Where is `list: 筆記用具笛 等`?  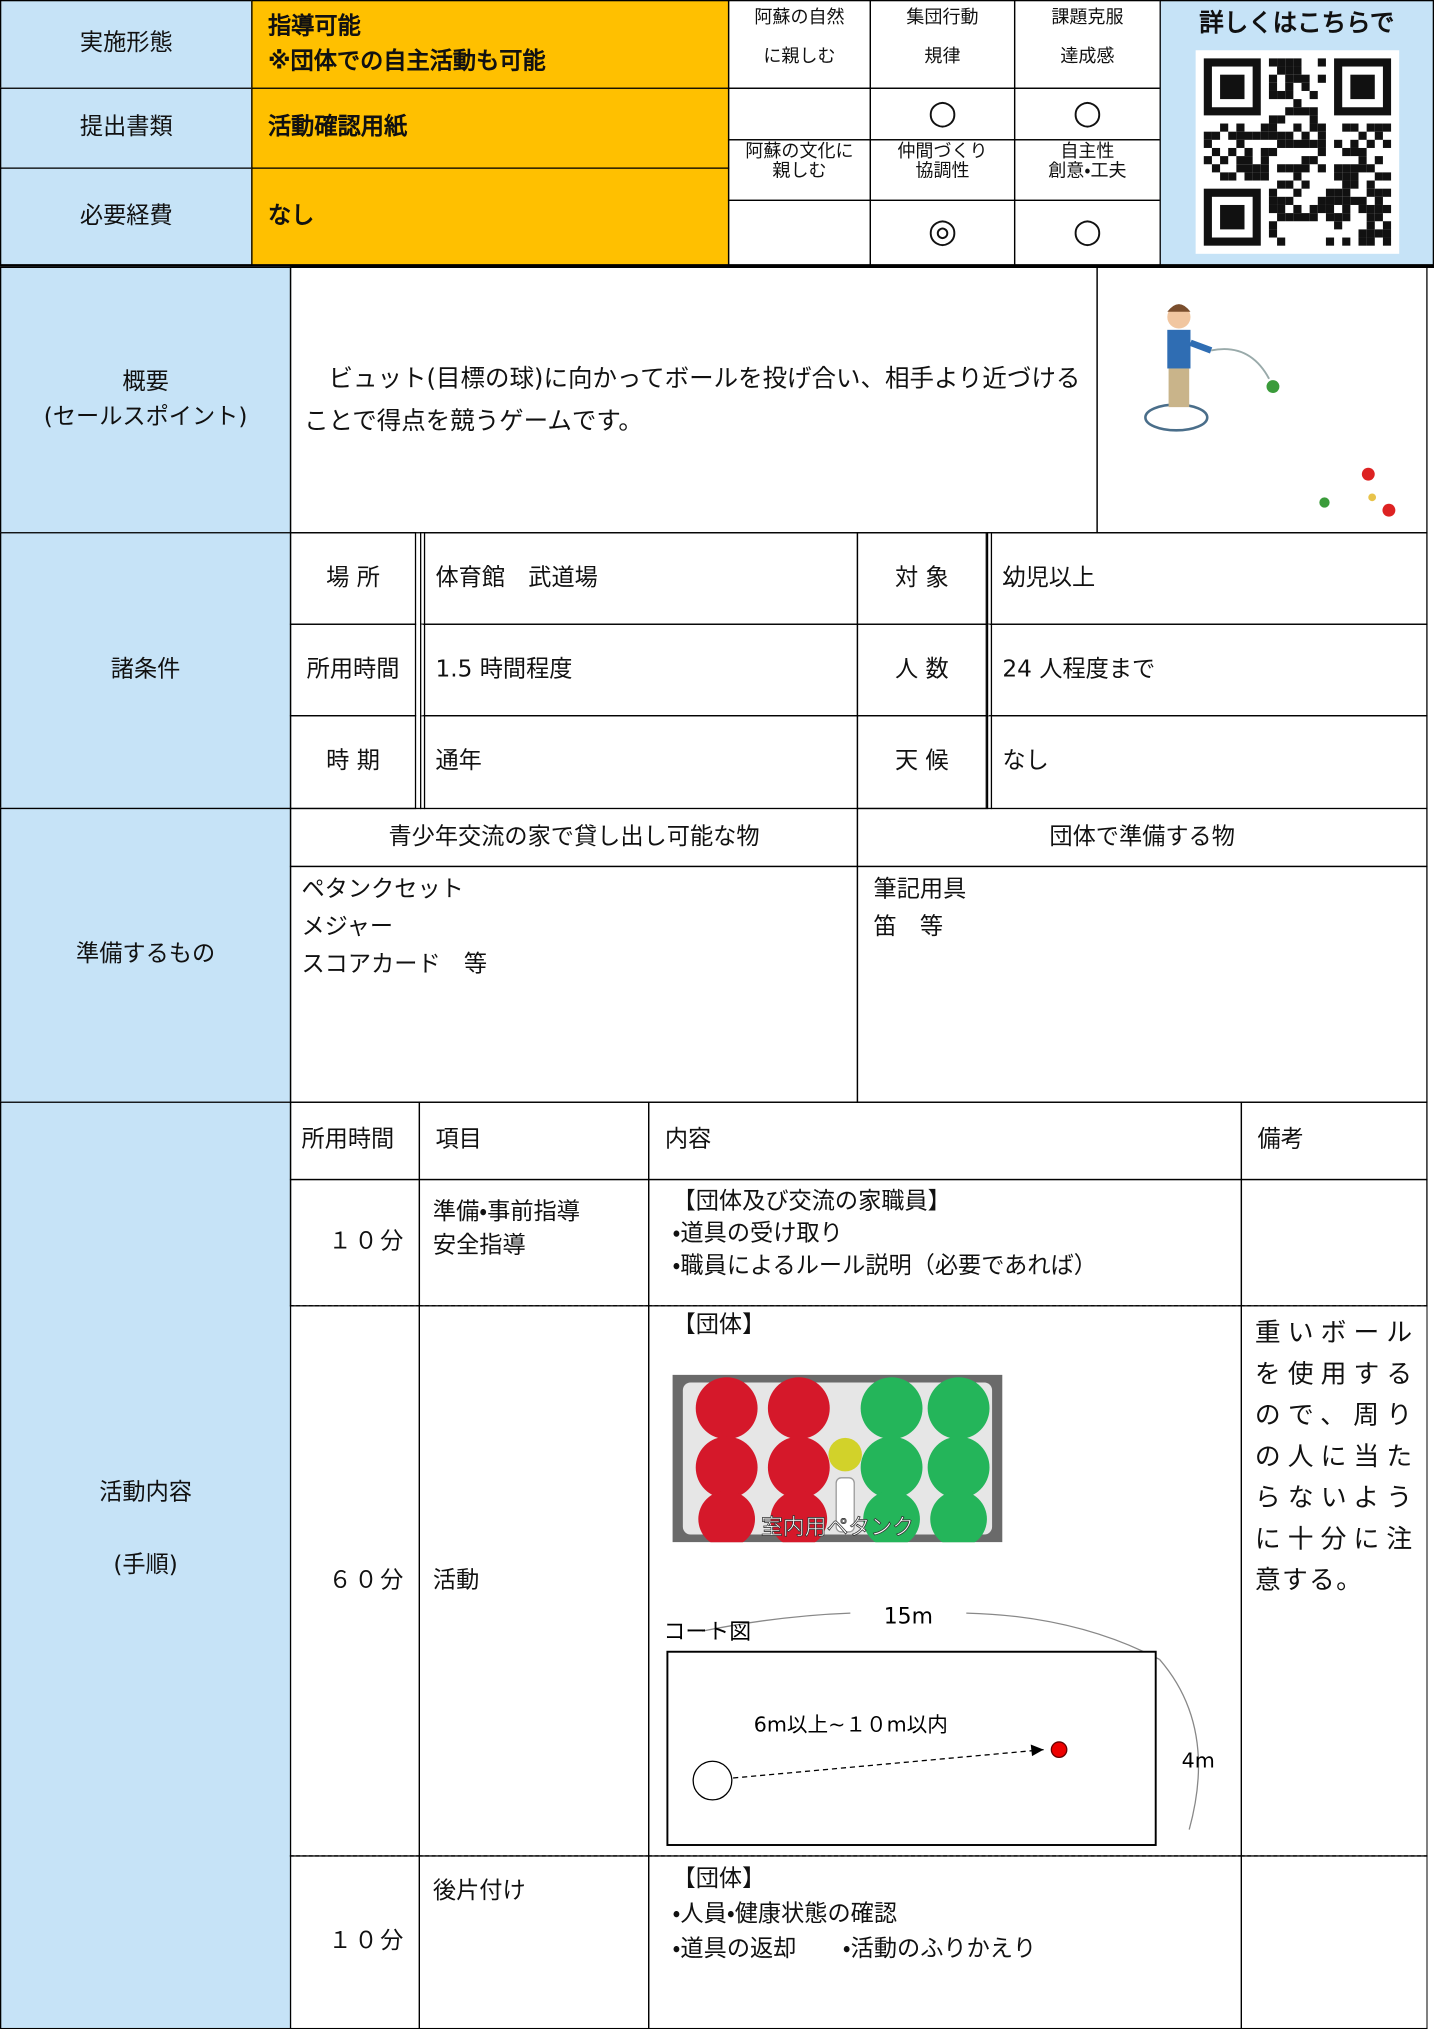
list: 筆記用具笛 等 is located at coordinates (1142, 984).